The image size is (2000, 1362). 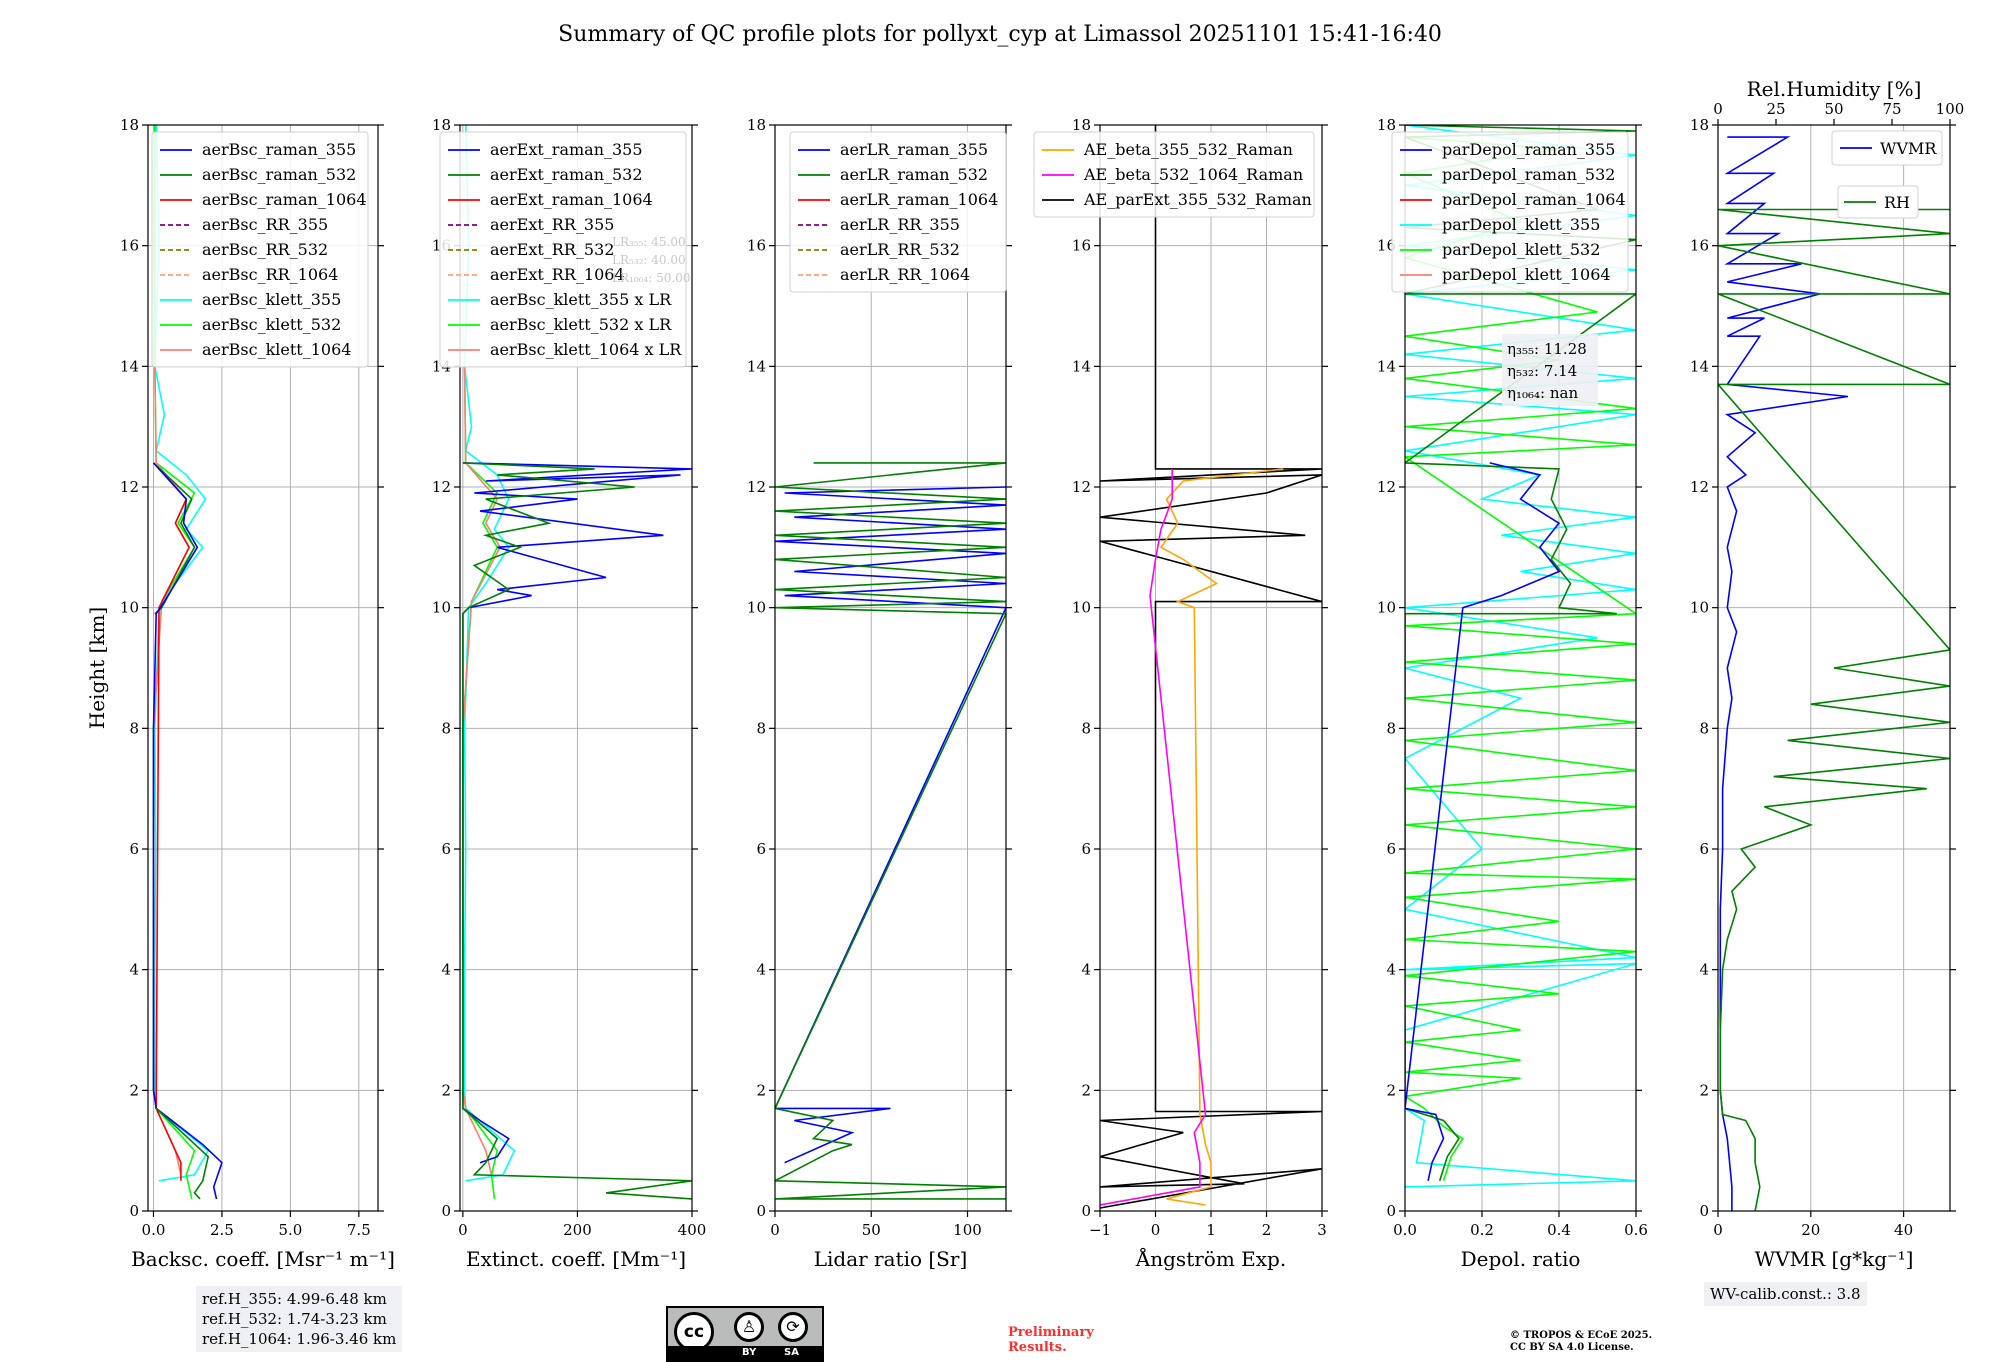 I want to click on legend-box-ae, so click(x=1174, y=174).